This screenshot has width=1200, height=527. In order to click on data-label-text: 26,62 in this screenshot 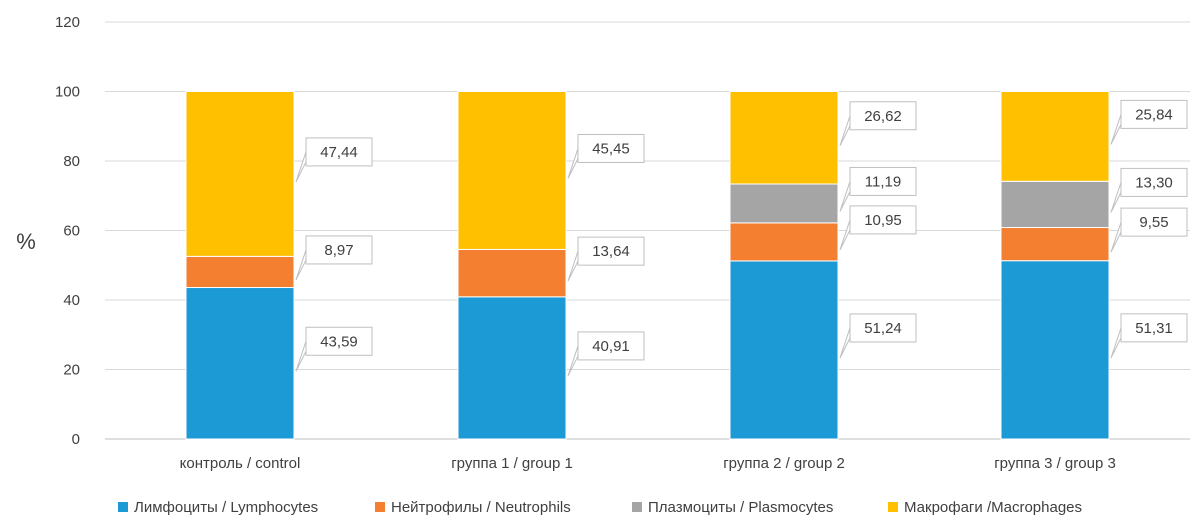, I will do `click(883, 116)`.